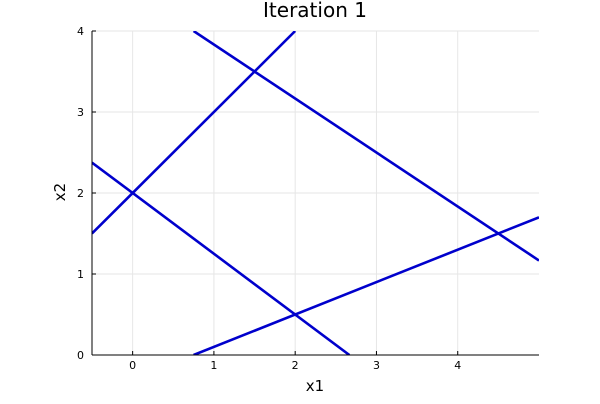 The height and width of the screenshot is (404, 600). What do you see at coordinates (132, 365) in the screenshot?
I see `x-tick-label: 0` at bounding box center [132, 365].